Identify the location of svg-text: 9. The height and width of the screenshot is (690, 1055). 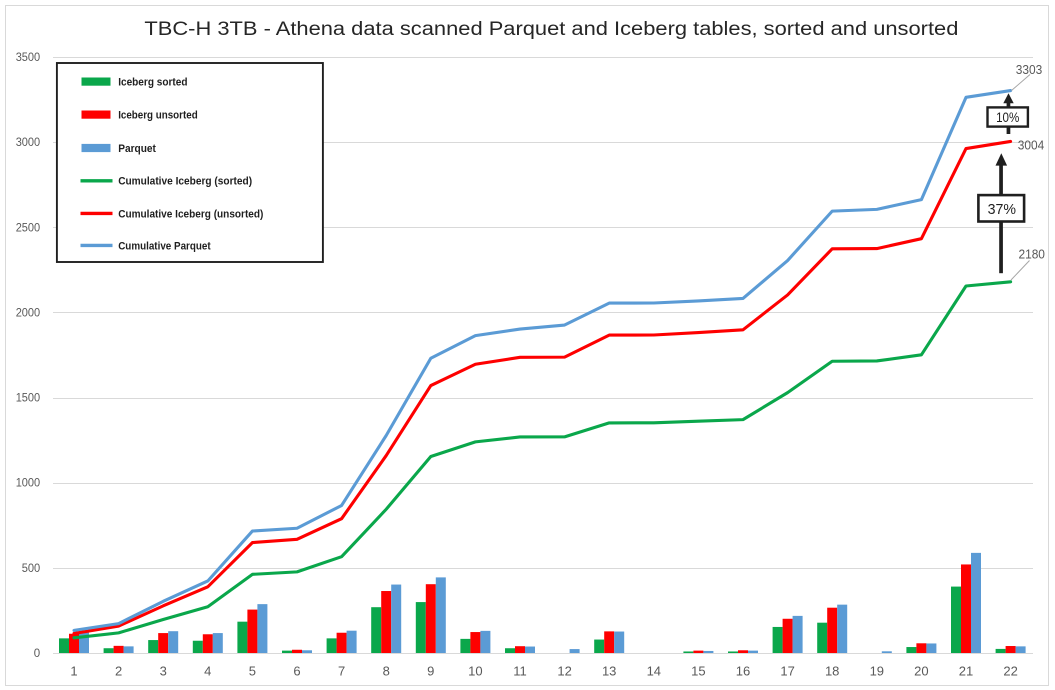
(430, 671).